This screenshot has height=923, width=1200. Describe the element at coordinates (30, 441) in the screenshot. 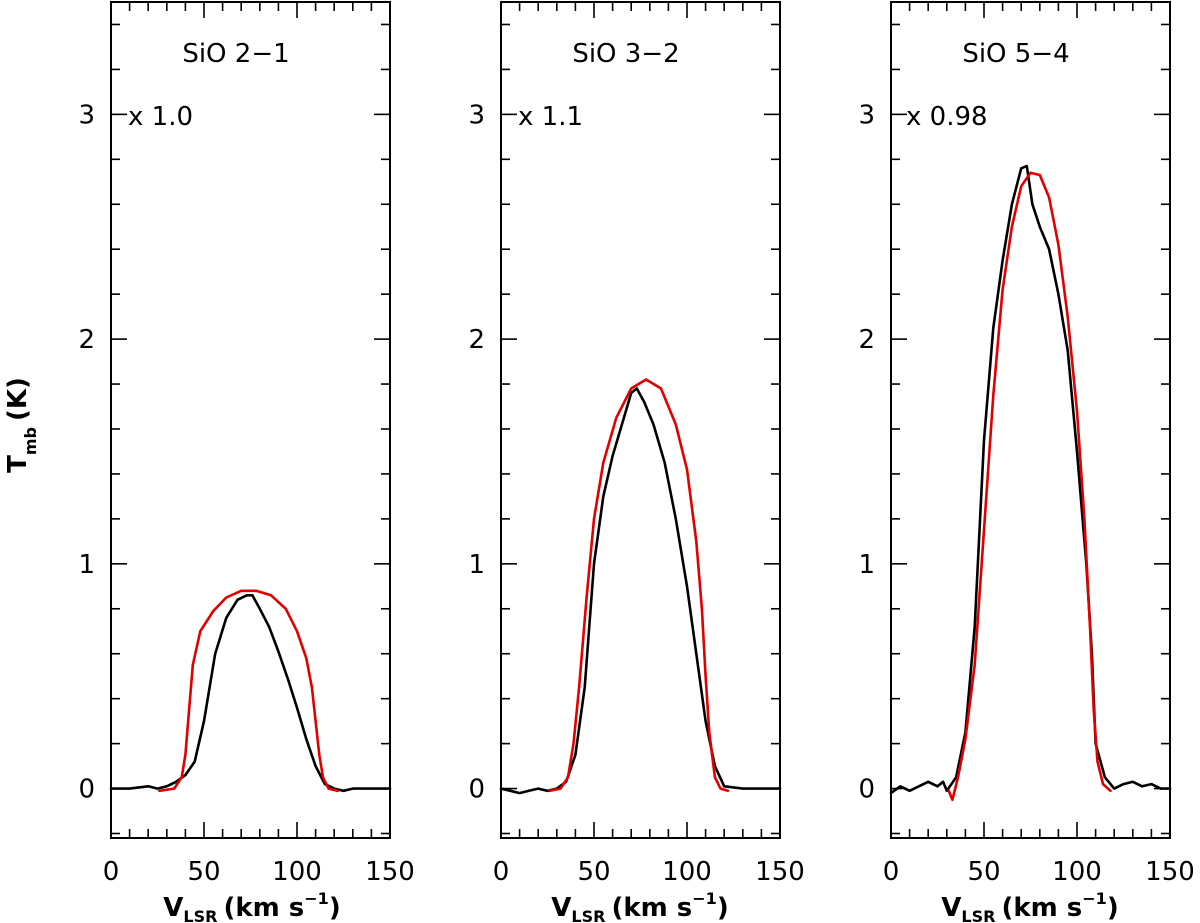

I see `y-axis-title-subscript: mb` at that location.